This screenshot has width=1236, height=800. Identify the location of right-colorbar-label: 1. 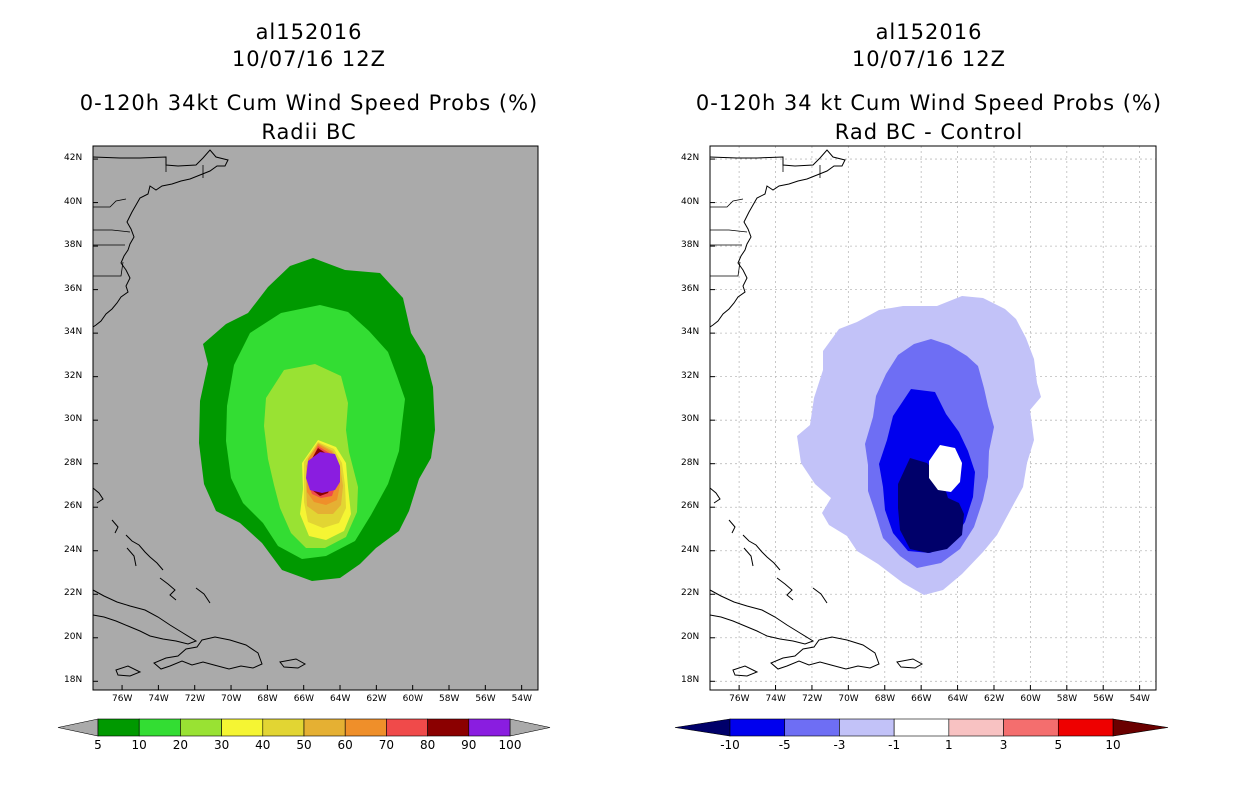
(949, 745).